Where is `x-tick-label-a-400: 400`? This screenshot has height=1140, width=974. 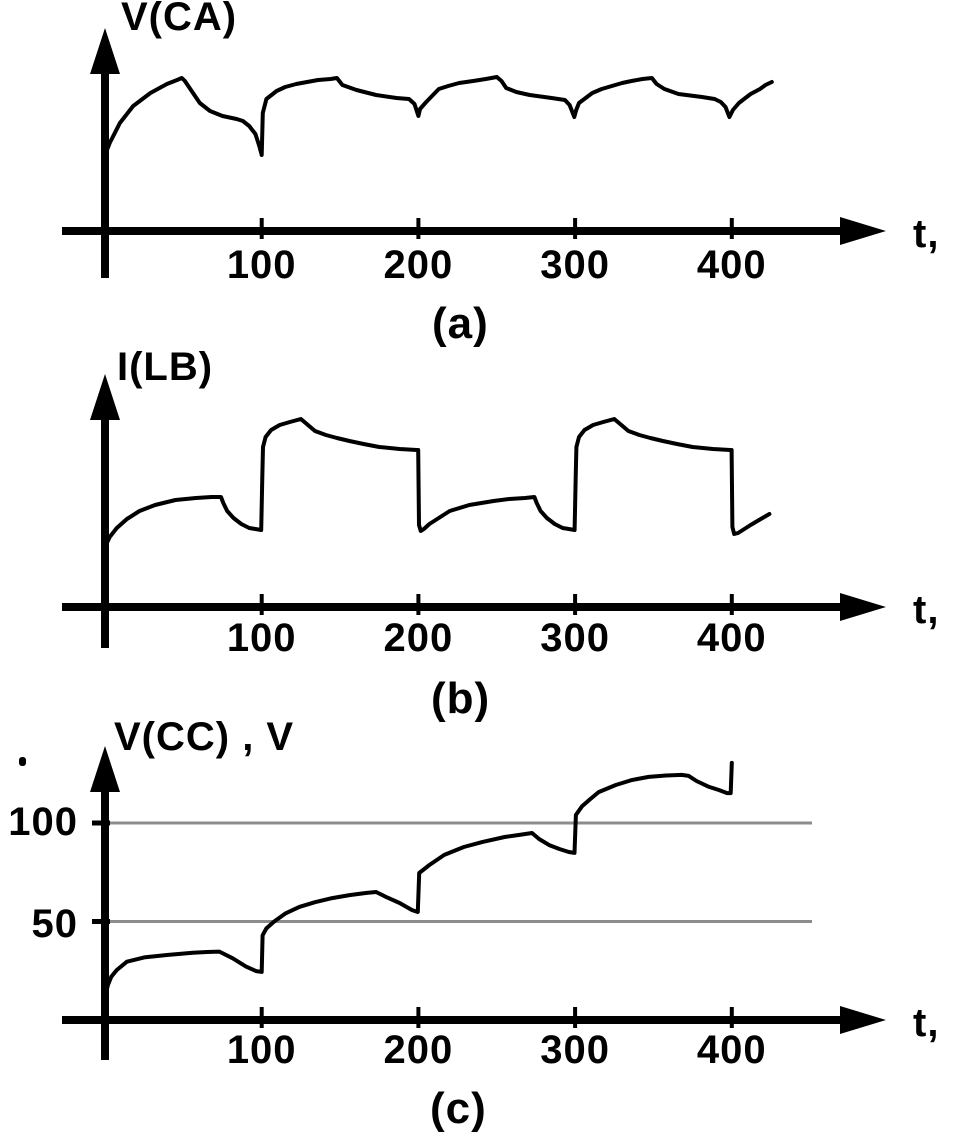 x-tick-label-a-400: 400 is located at coordinates (731, 265).